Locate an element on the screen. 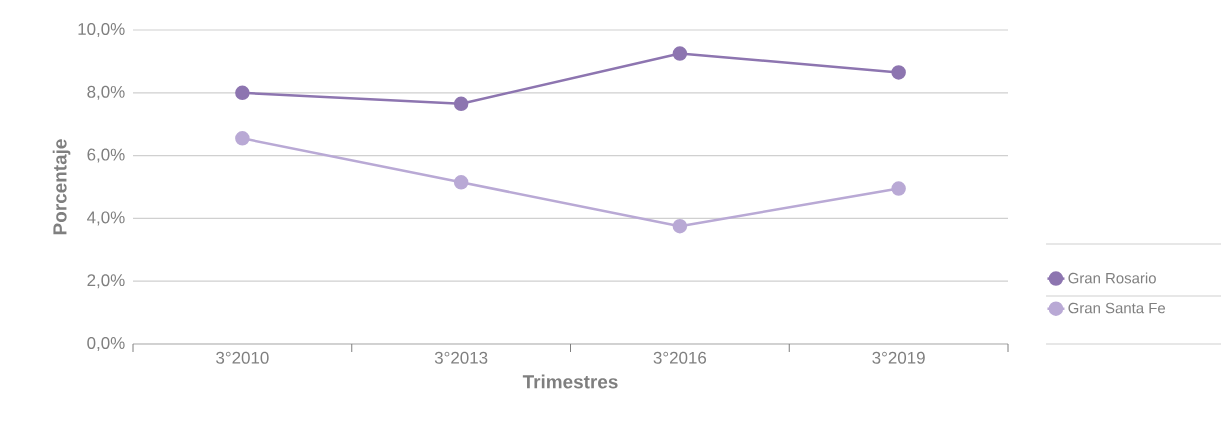 This screenshot has height=426, width=1221. x-tick-label: 3°2016 is located at coordinates (680, 357).